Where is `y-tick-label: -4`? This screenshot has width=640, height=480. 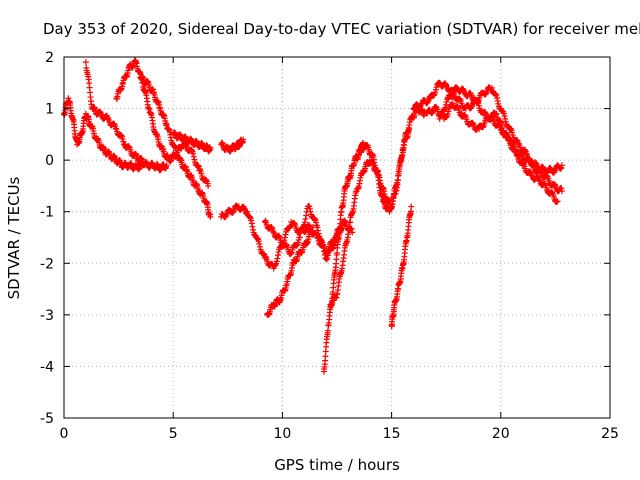 y-tick-label: -4 is located at coordinates (47, 367).